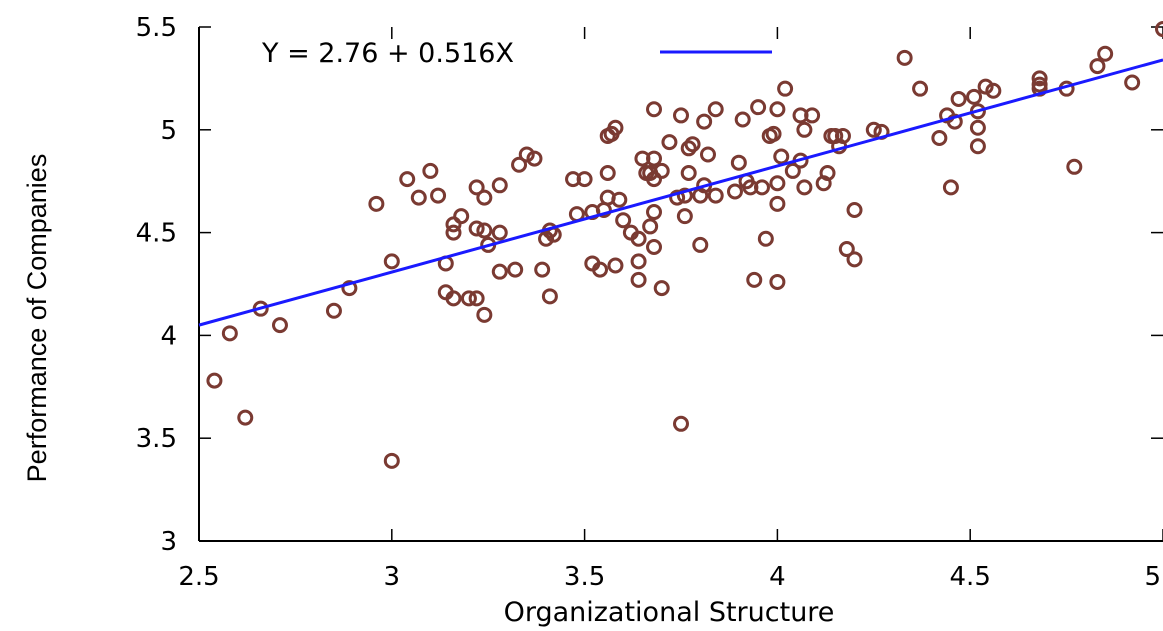  Describe the element at coordinates (198, 577) in the screenshot. I see `x-tick-label: 2.5` at that location.